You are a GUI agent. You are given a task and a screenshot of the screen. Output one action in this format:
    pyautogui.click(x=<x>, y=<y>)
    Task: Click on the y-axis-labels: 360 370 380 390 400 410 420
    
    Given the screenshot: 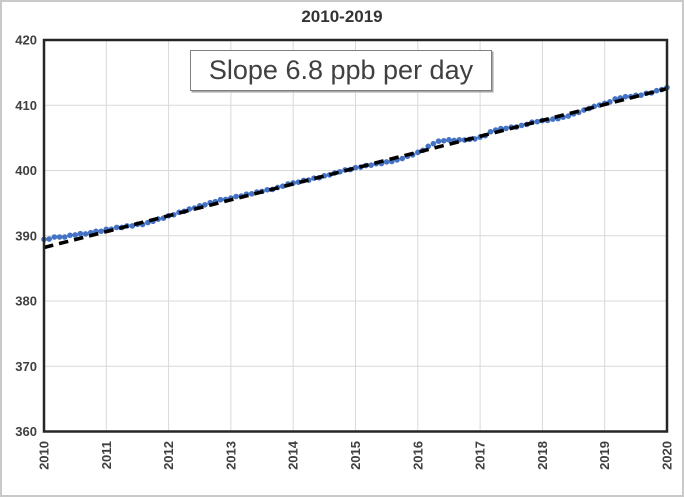 What is the action you would take?
    pyautogui.click(x=26, y=236)
    